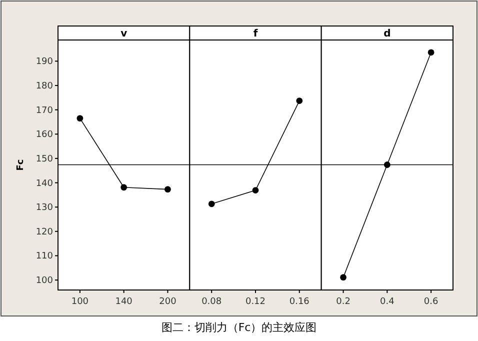 This screenshot has width=478, height=341. I want to click on y-tick-label: 100, so click(45, 281).